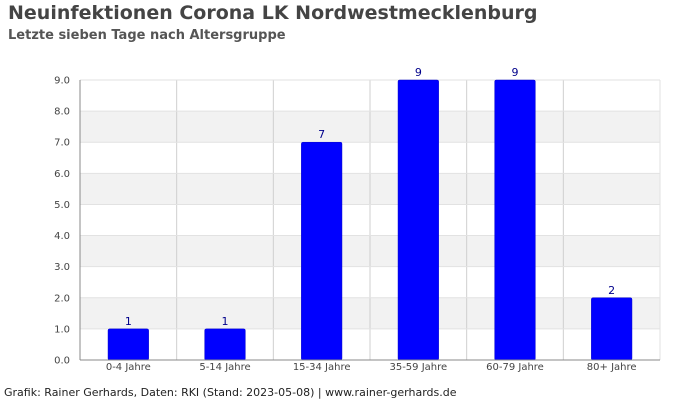 Image resolution: width=700 pixels, height=400 pixels. I want to click on y-tick-label: 5.0, so click(62, 205).